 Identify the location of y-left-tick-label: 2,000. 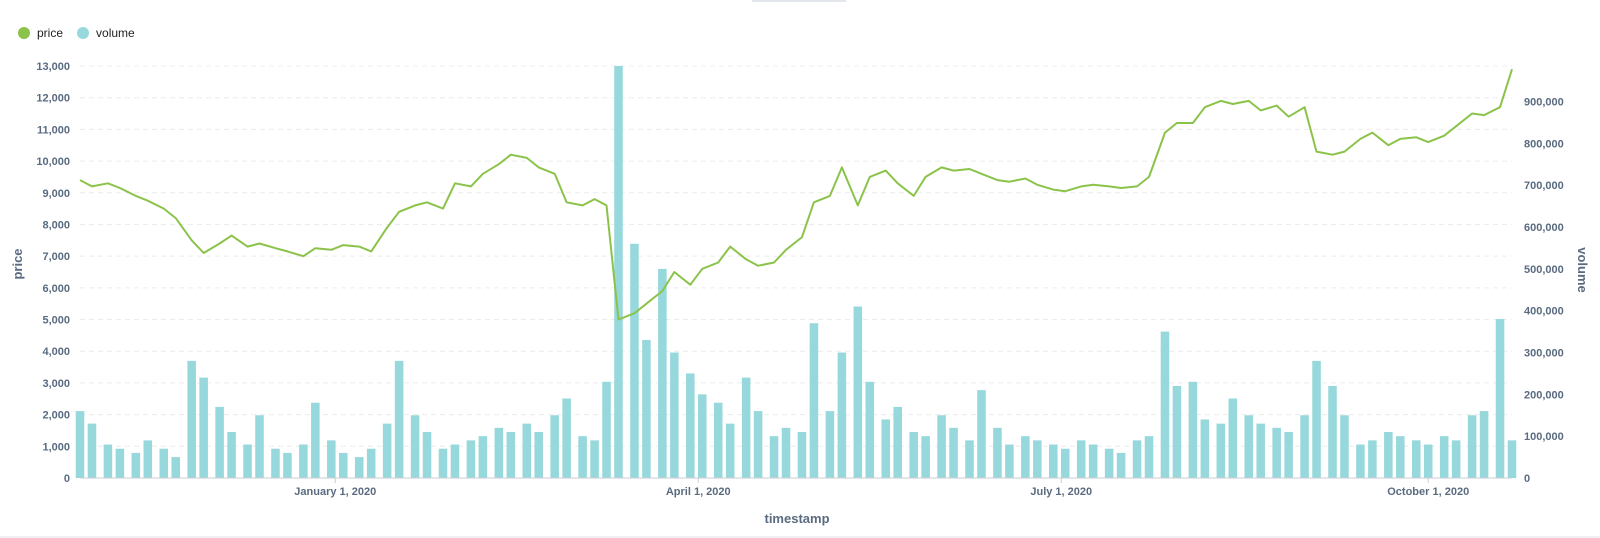
(56, 416).